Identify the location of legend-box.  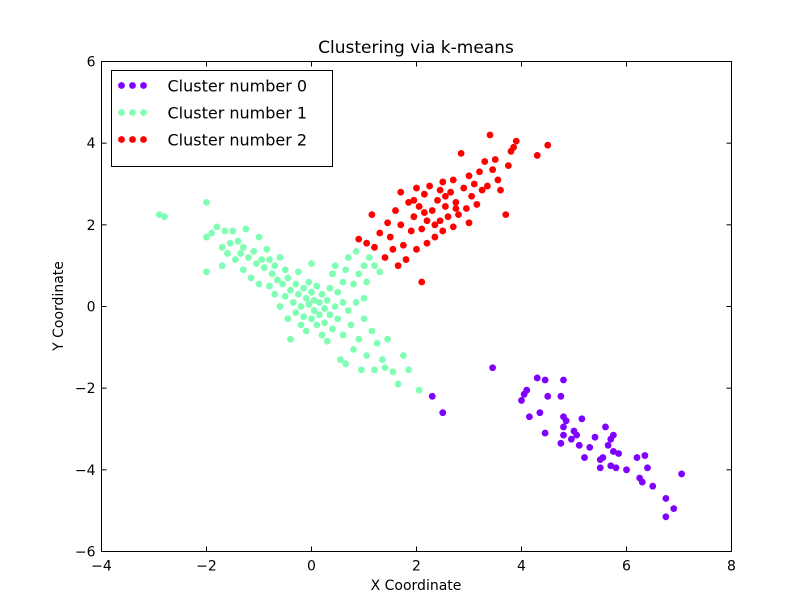
(222, 118).